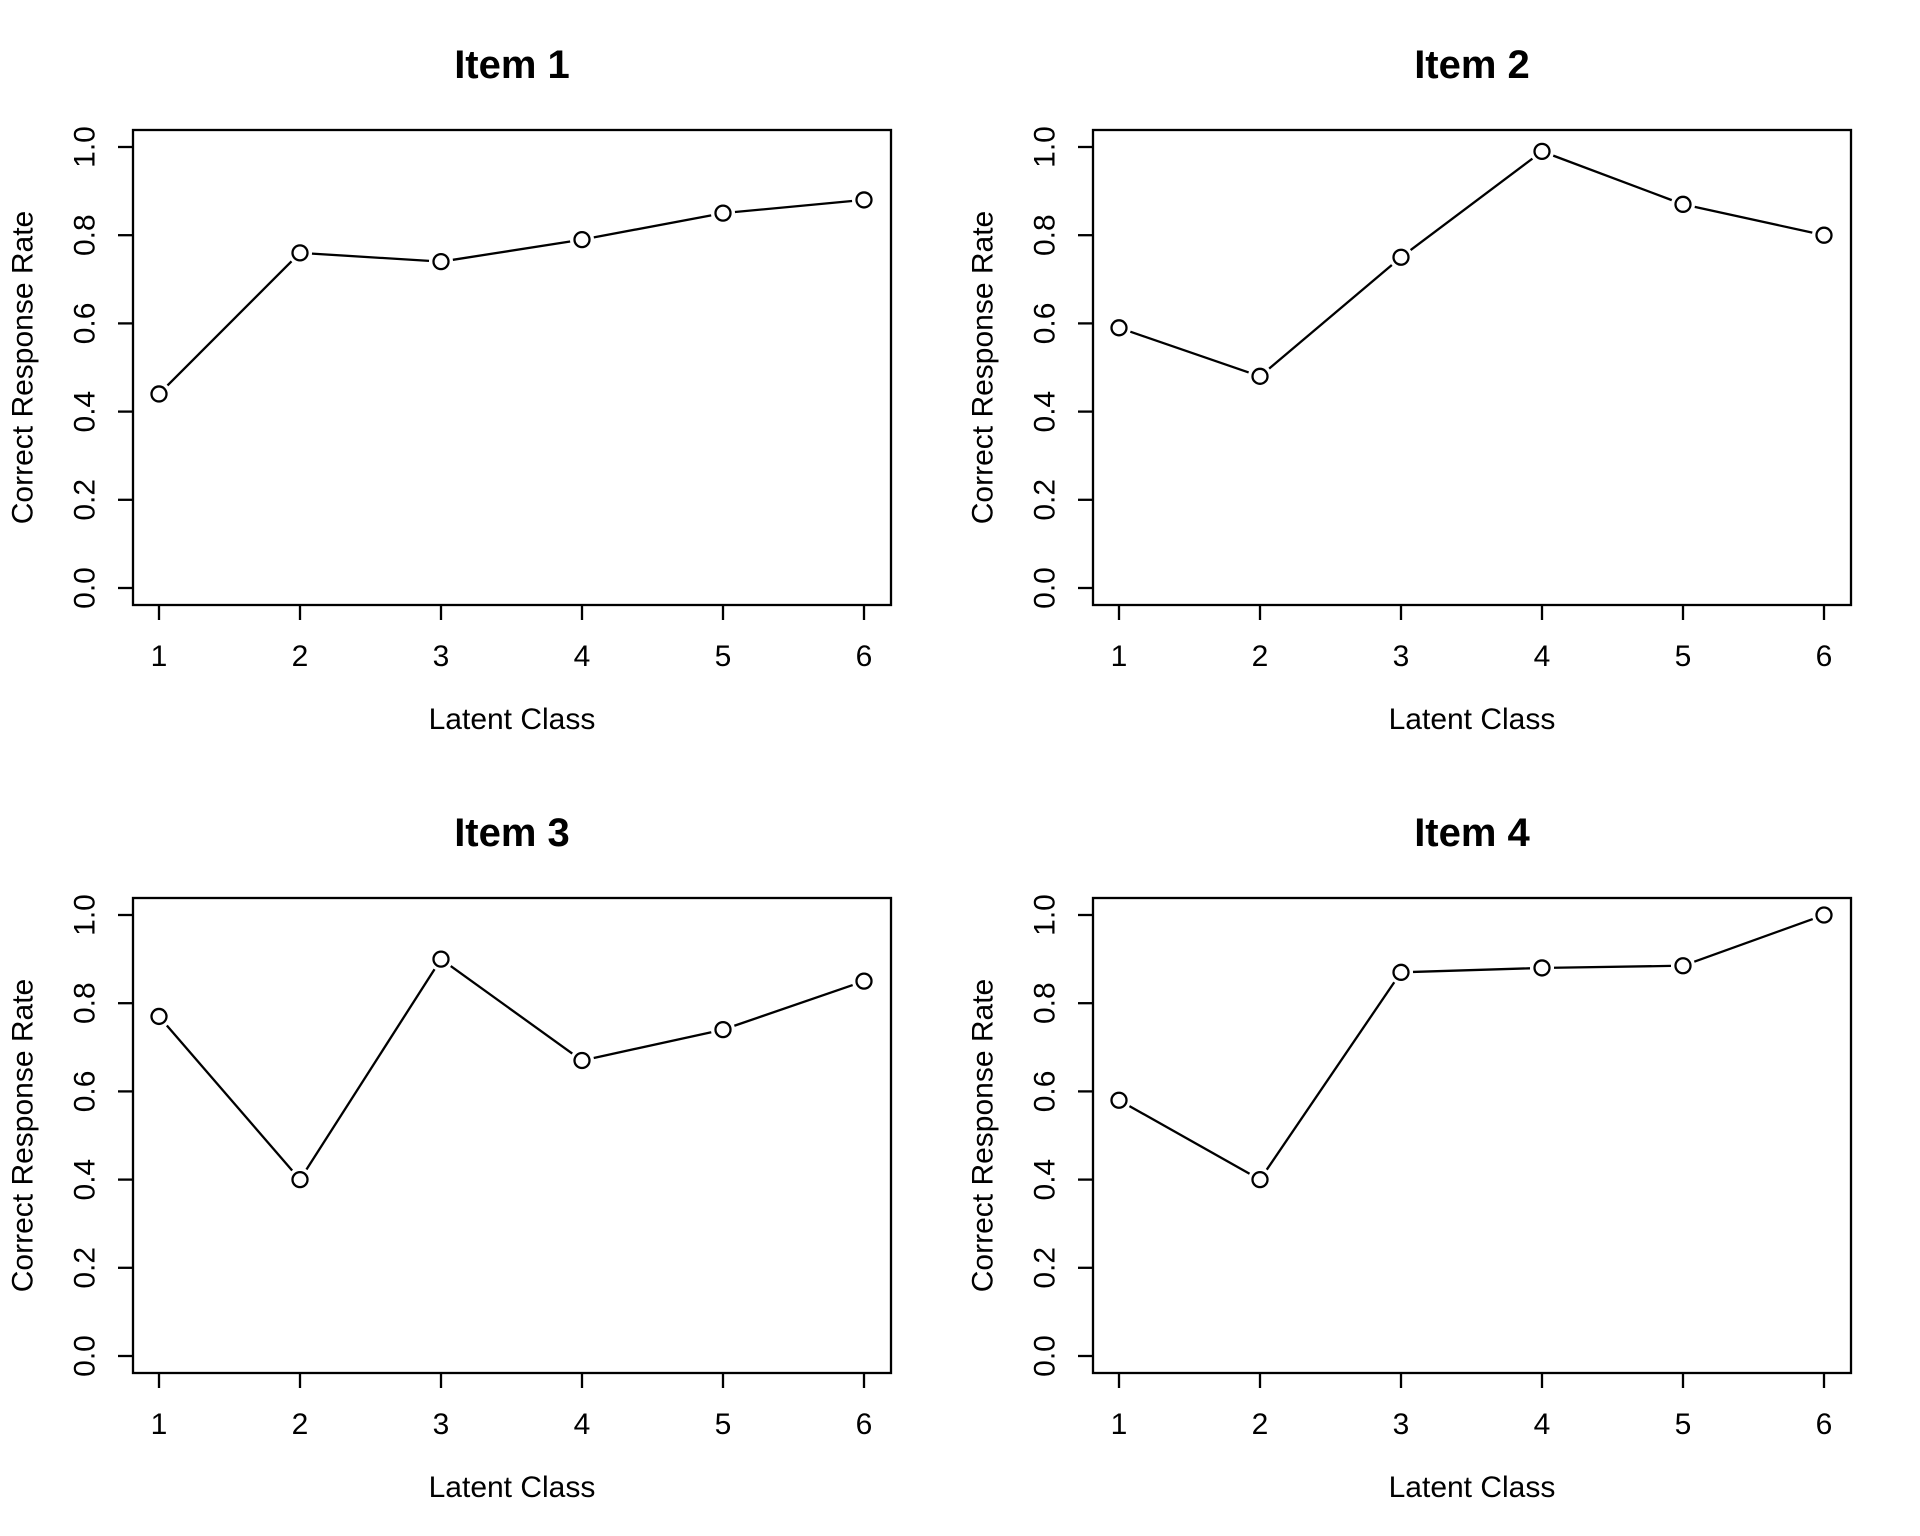 This screenshot has height=1536, width=1920. Describe the element at coordinates (1472, 65) in the screenshot. I see `chart-title: Item 2` at that location.